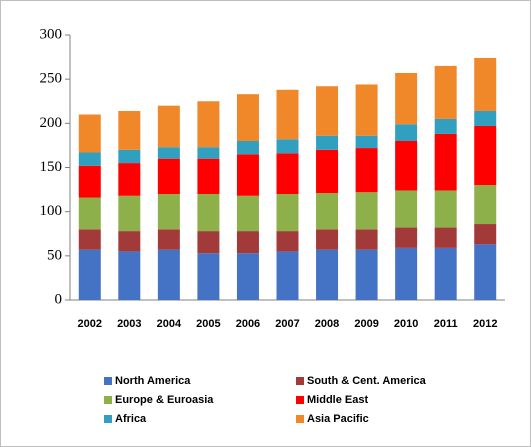  I want to click on legend-label: Europe & Euroasia, so click(164, 400).